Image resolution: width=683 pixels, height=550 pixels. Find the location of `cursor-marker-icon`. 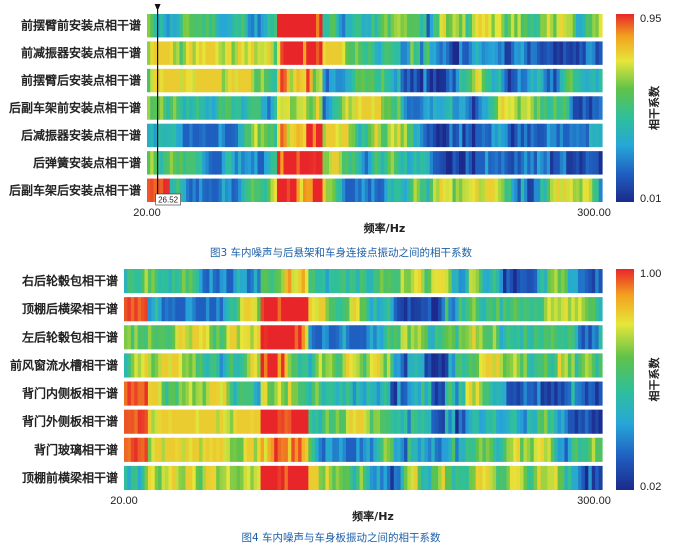

cursor-marker-icon is located at coordinates (157, 7).